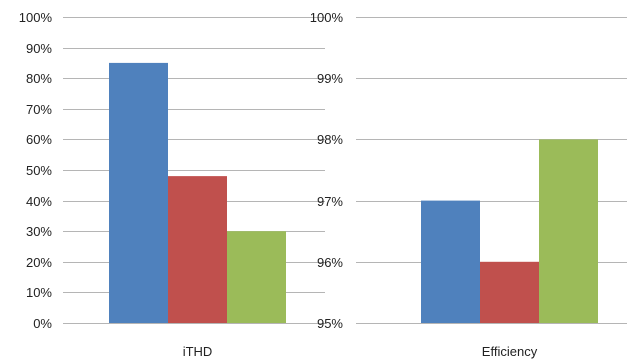  What do you see at coordinates (39, 262) in the screenshot?
I see `y-tick-label: 20%` at bounding box center [39, 262].